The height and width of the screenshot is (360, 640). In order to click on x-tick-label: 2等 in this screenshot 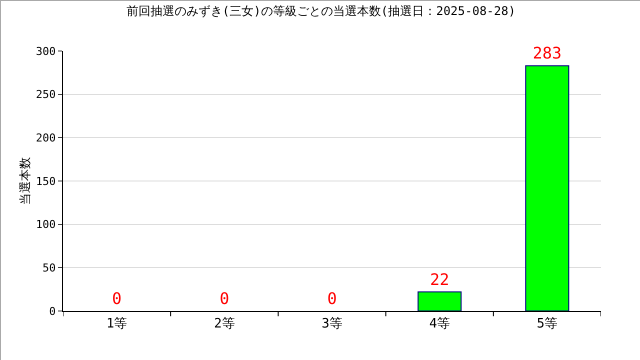, I will do `click(224, 324)`.